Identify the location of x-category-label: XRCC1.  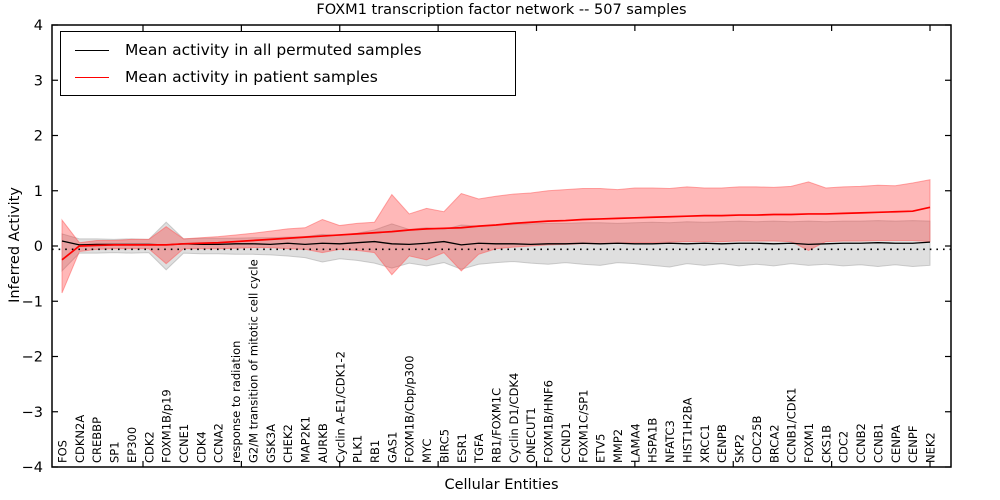
(705, 443).